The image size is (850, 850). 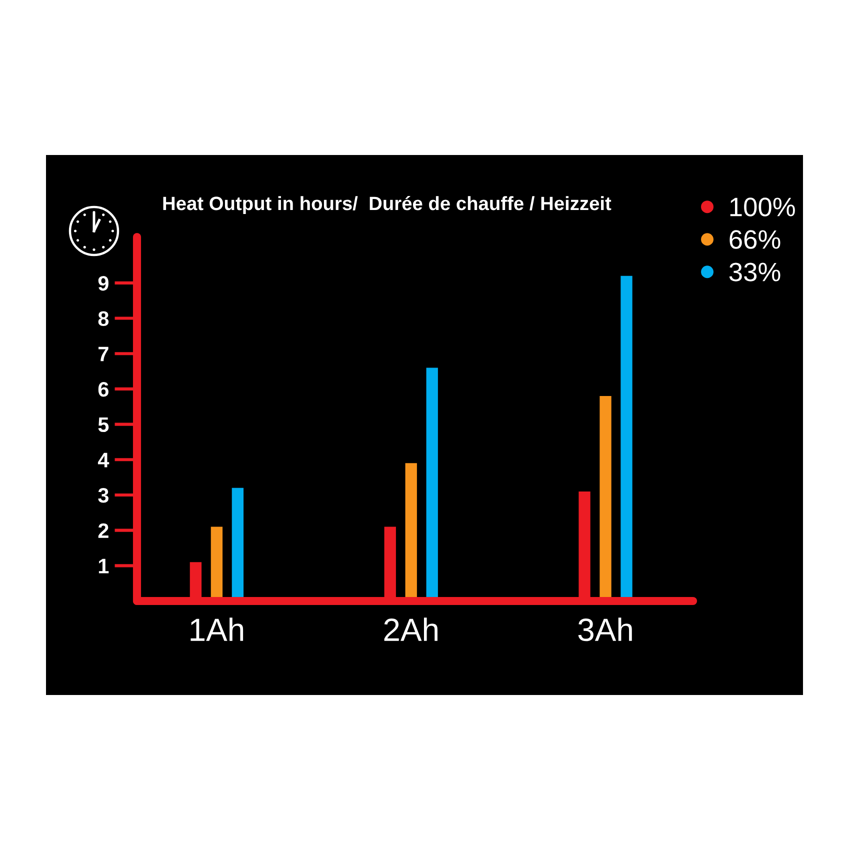 What do you see at coordinates (605, 630) in the screenshot?
I see `x-tick-label: 3Ah` at bounding box center [605, 630].